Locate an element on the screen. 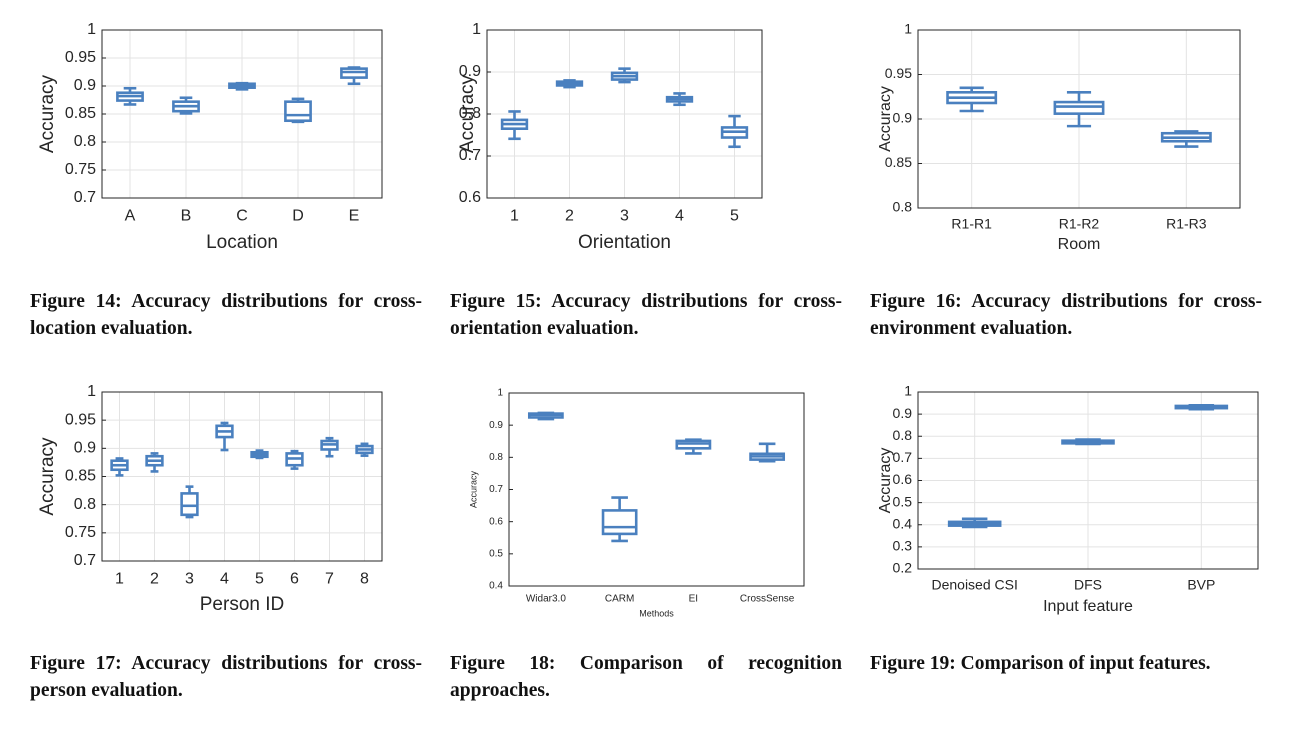  x-tick-label: R1-R2 is located at coordinates (1079, 223).